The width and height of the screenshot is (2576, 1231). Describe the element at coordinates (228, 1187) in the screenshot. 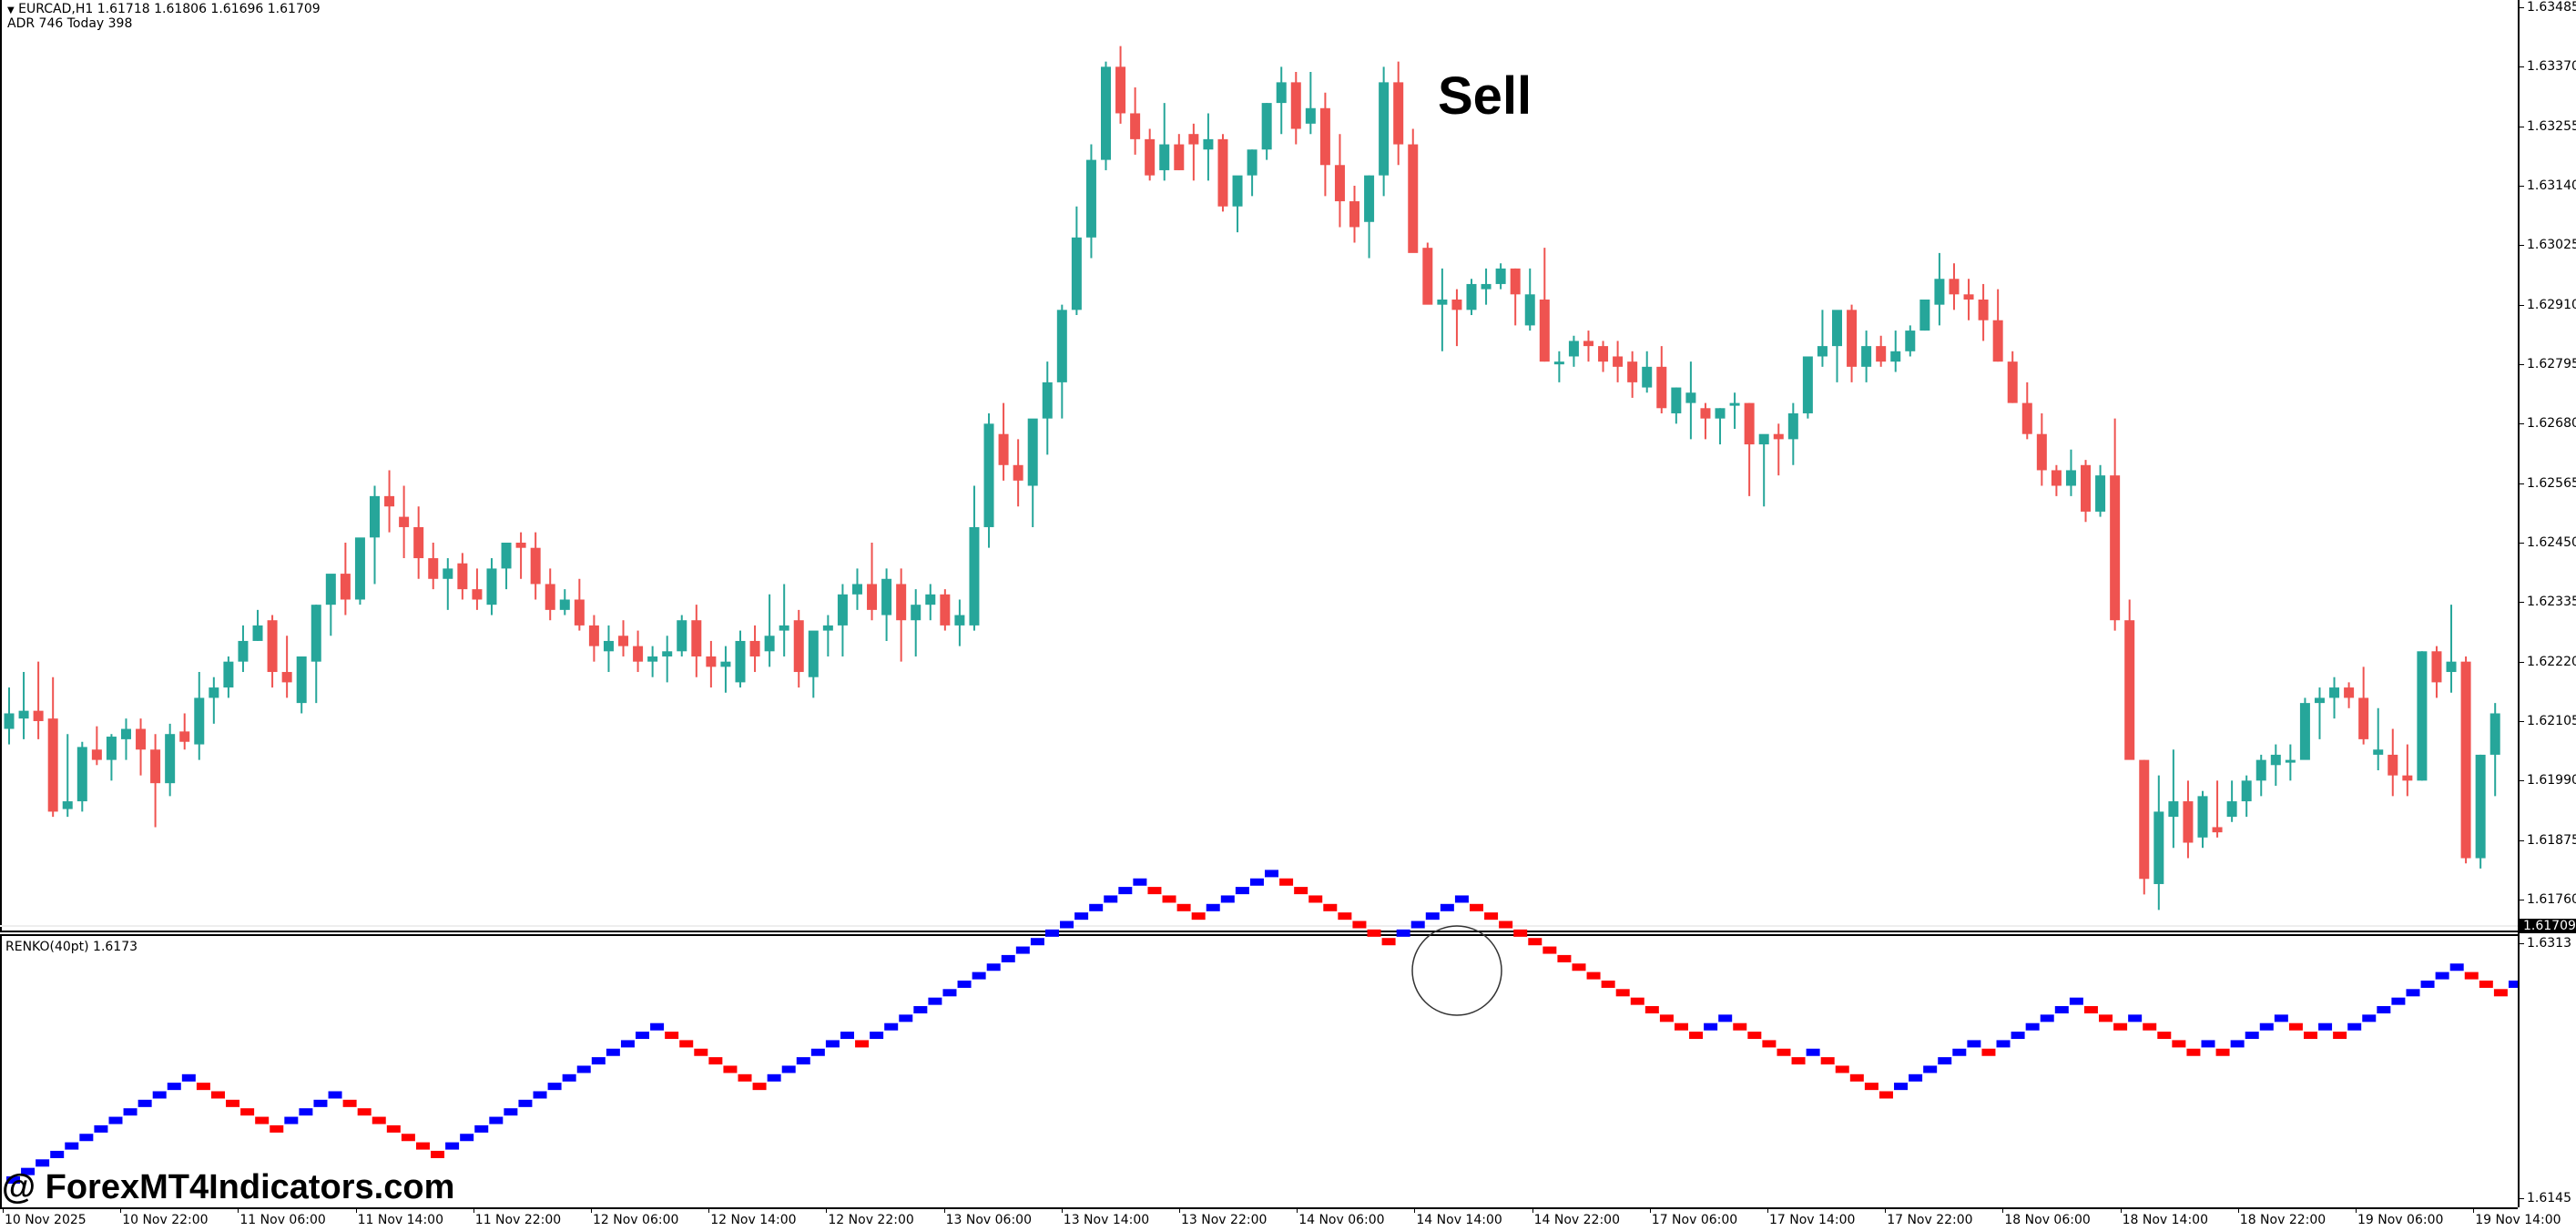

I see `watermark-text: @ ForexMT4Indicators.com` at that location.